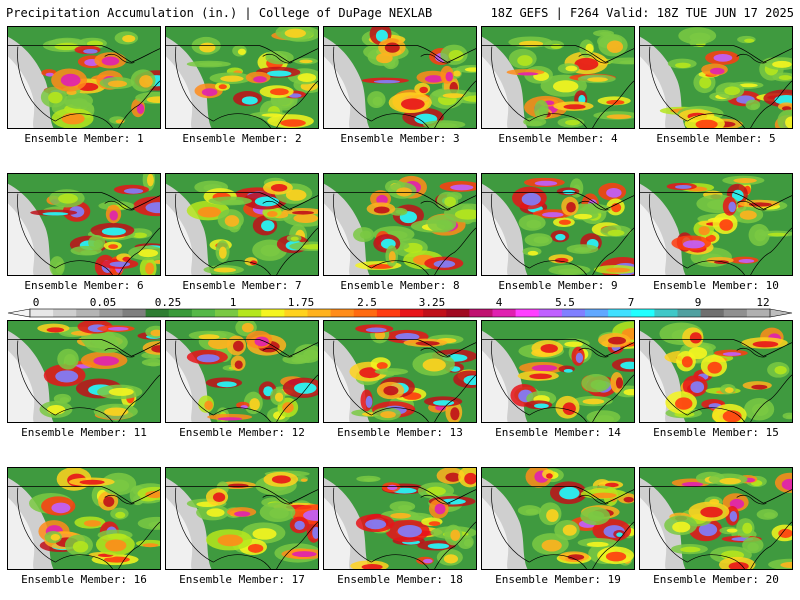  What do you see at coordinates (432, 302) in the screenshot?
I see `colorbar-tick-label: 3.25` at bounding box center [432, 302].